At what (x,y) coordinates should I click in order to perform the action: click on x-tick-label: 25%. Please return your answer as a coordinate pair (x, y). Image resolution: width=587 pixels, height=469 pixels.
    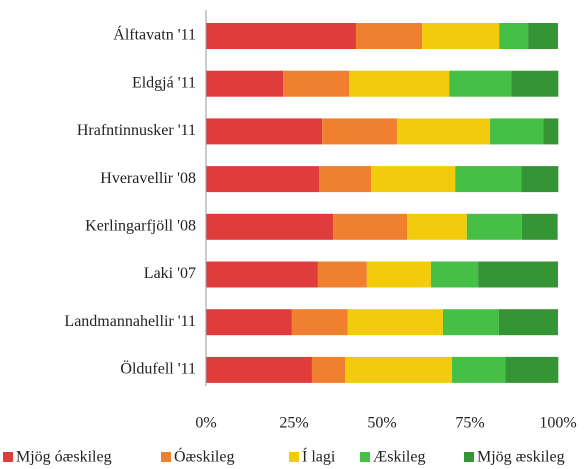
    Looking at the image, I should click on (293, 423).